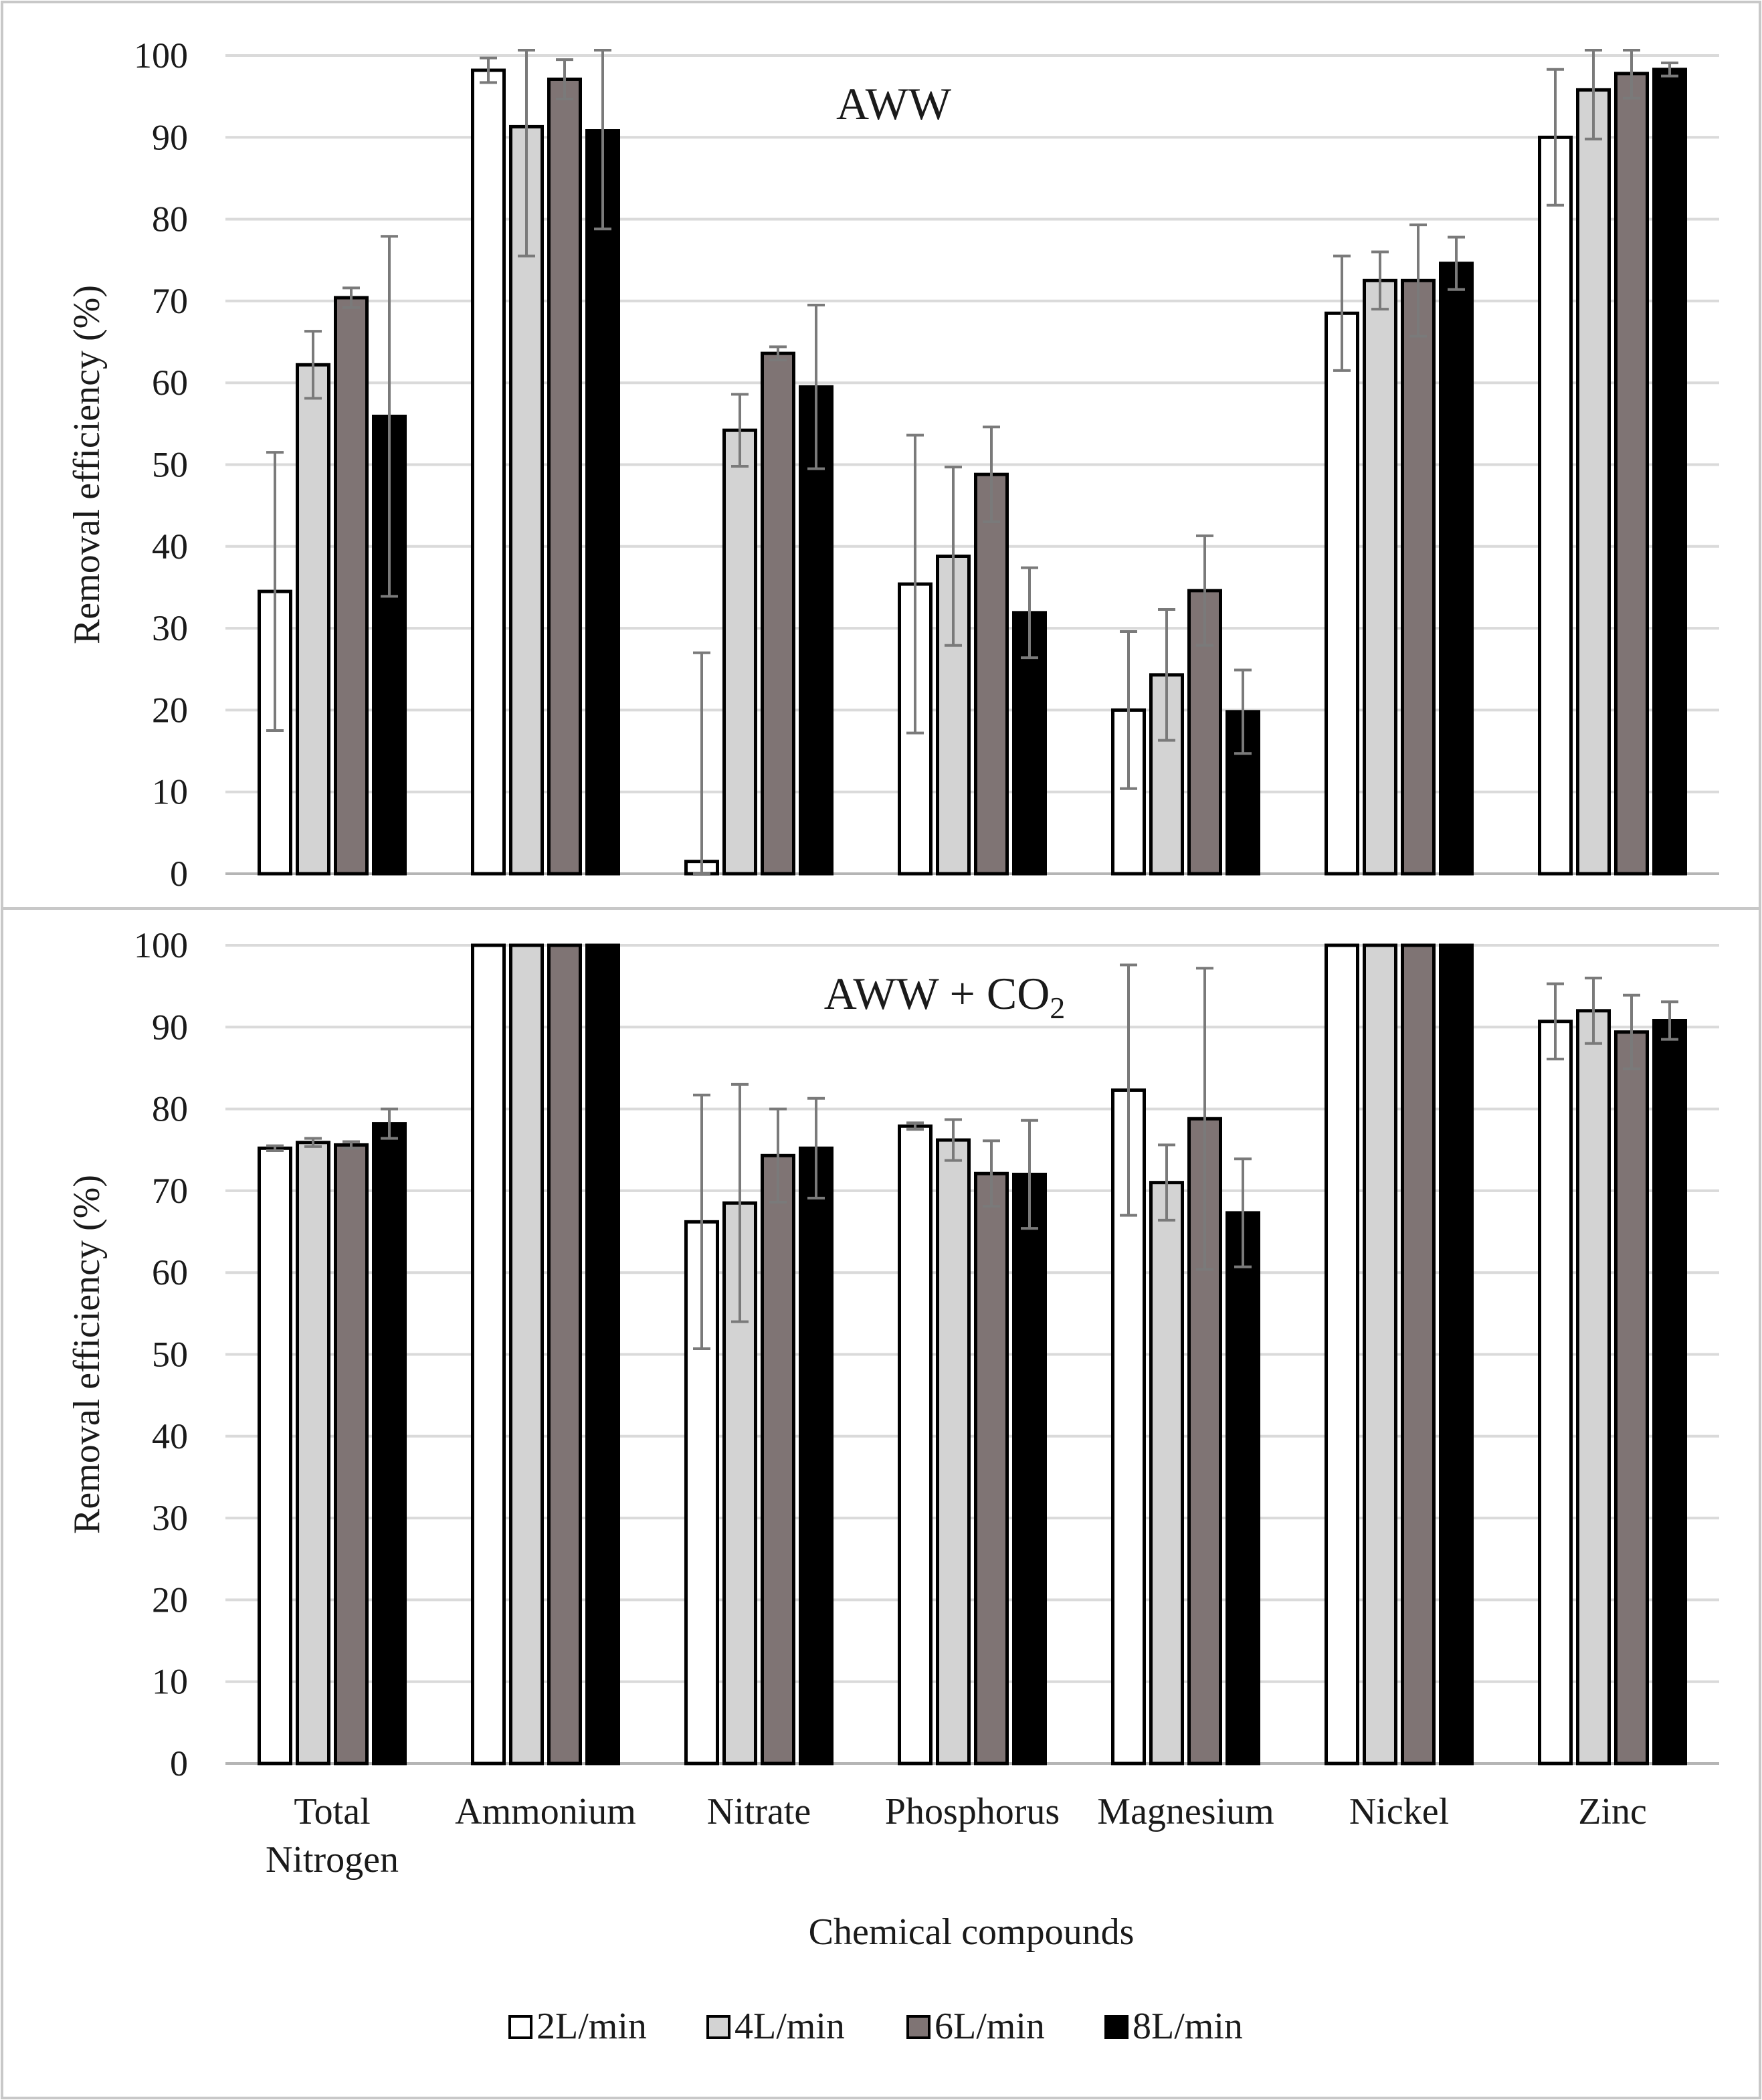 The width and height of the screenshot is (1762, 2100). Describe the element at coordinates (1029, 1468) in the screenshot. I see `bar-phosphorus-8l-min` at that location.